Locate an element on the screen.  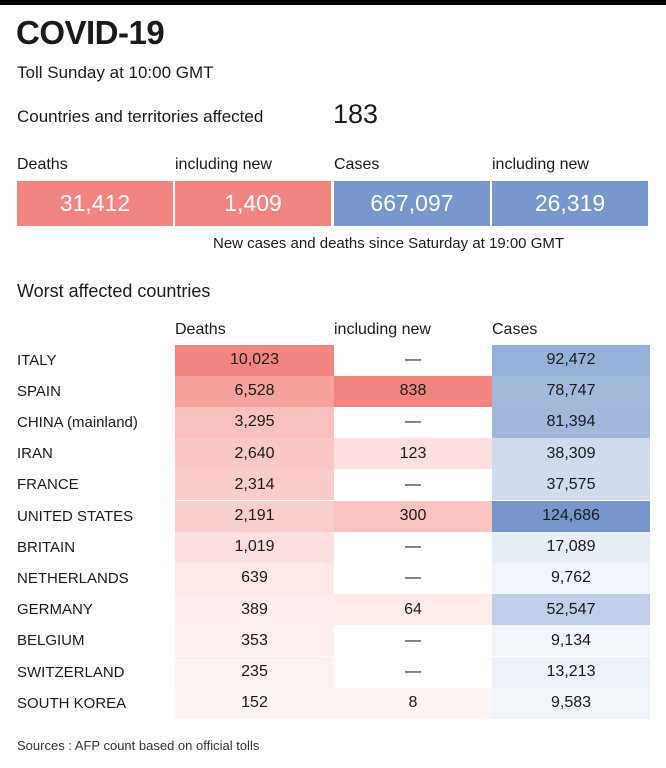
row-country-label: BELGIUM is located at coordinates (51, 641).